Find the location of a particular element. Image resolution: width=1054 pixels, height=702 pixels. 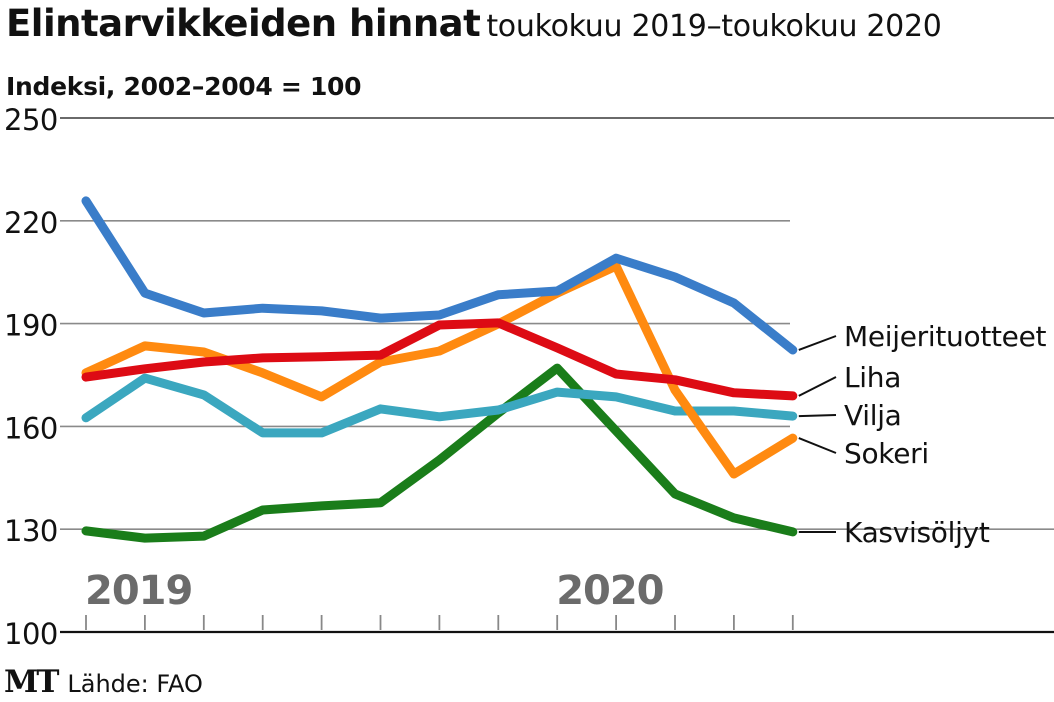

legend-label-liha: Liha is located at coordinates (872, 377).